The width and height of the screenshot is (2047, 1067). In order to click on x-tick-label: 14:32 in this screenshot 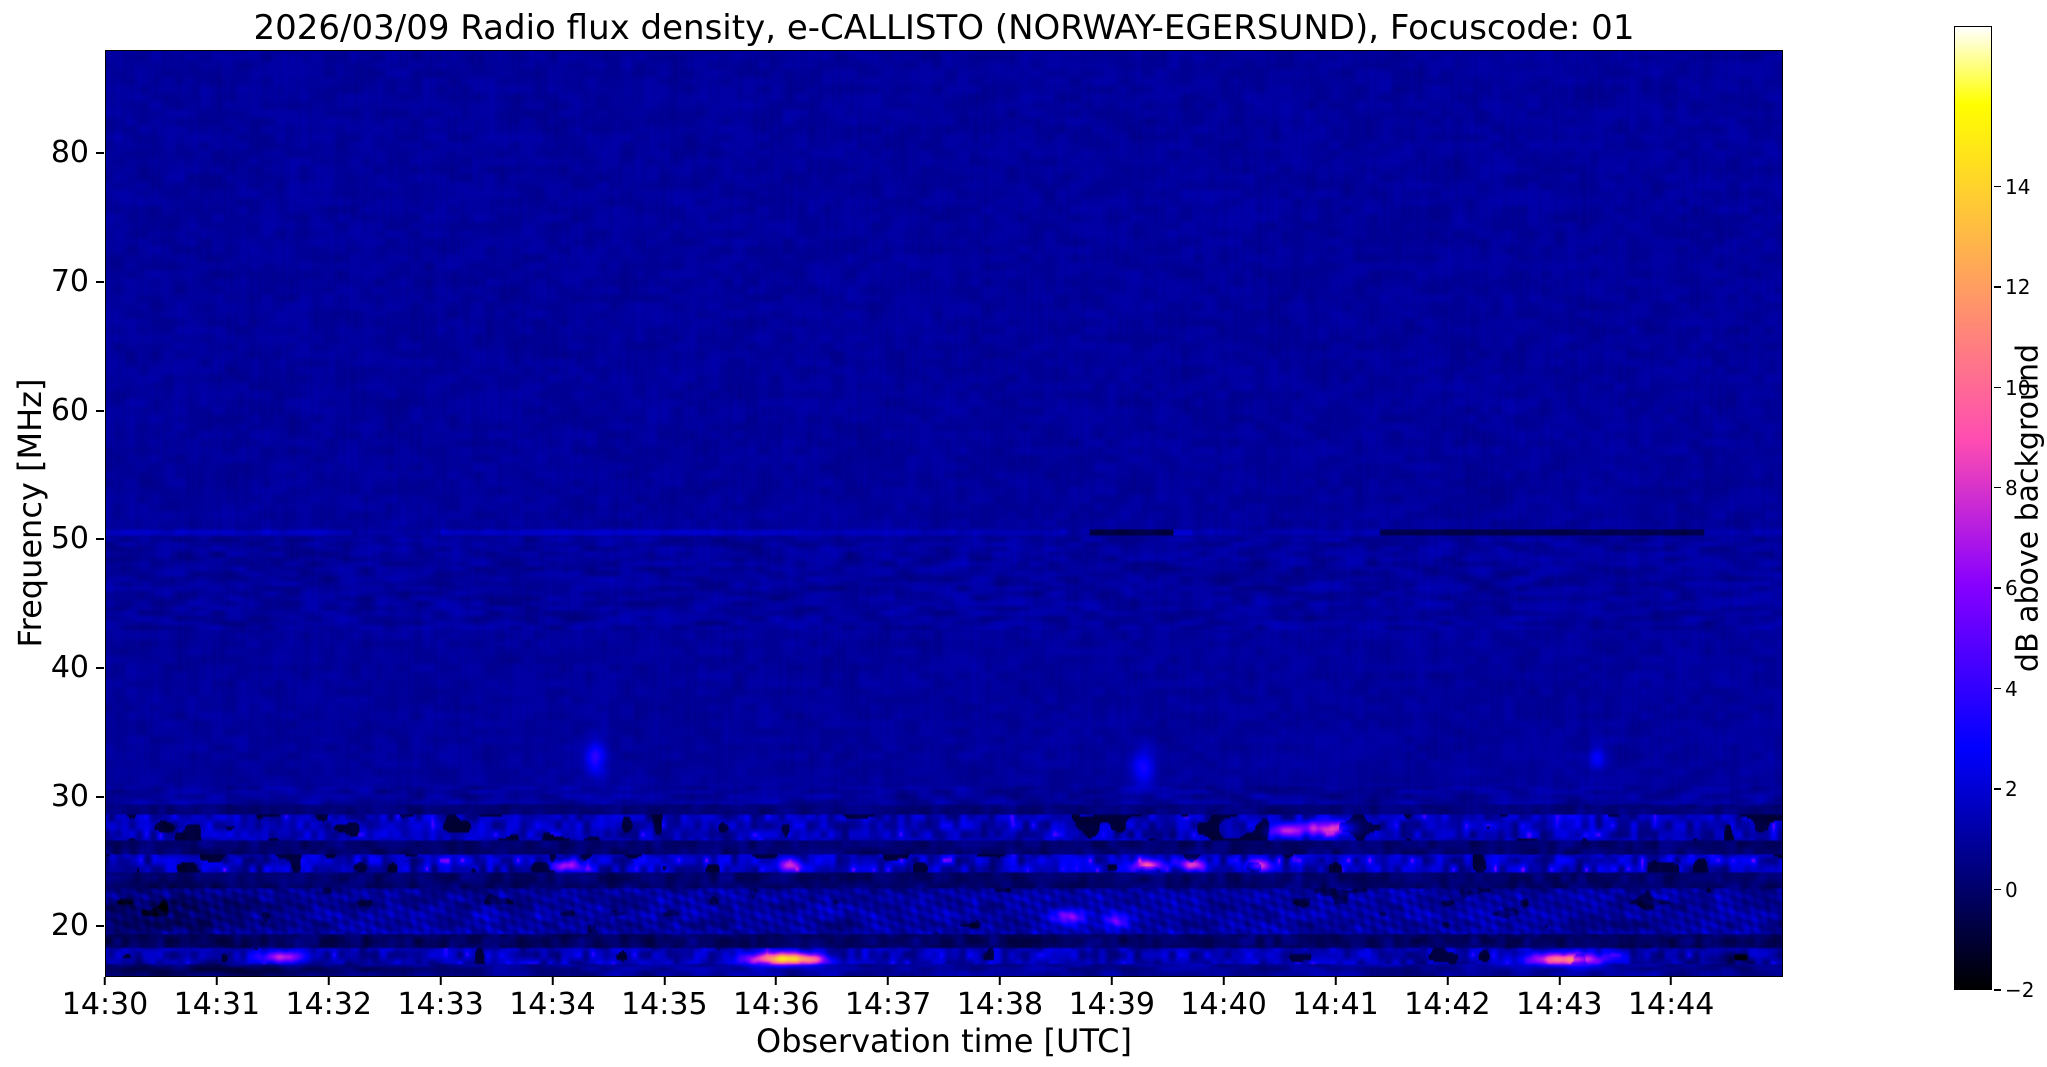, I will do `click(328, 1004)`.